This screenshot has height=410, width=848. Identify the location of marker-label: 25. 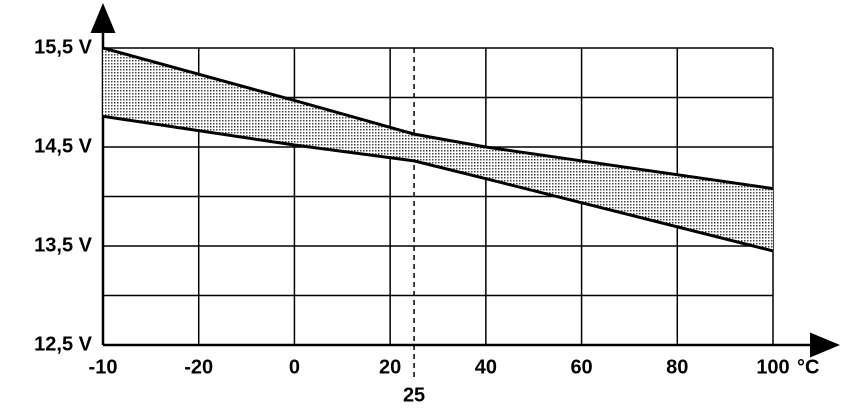
(414, 395).